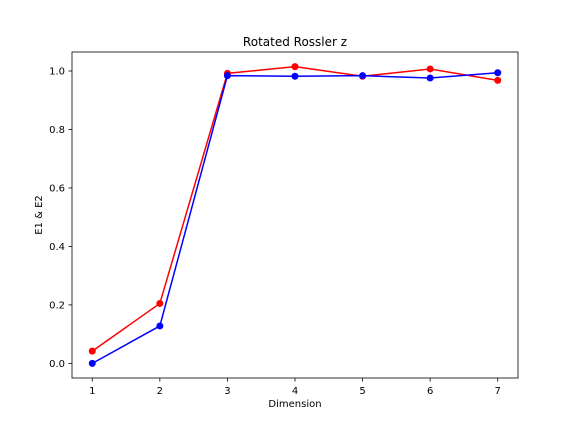 The image size is (576, 432). What do you see at coordinates (57, 188) in the screenshot?
I see `y-tick-label: 0.6` at bounding box center [57, 188].